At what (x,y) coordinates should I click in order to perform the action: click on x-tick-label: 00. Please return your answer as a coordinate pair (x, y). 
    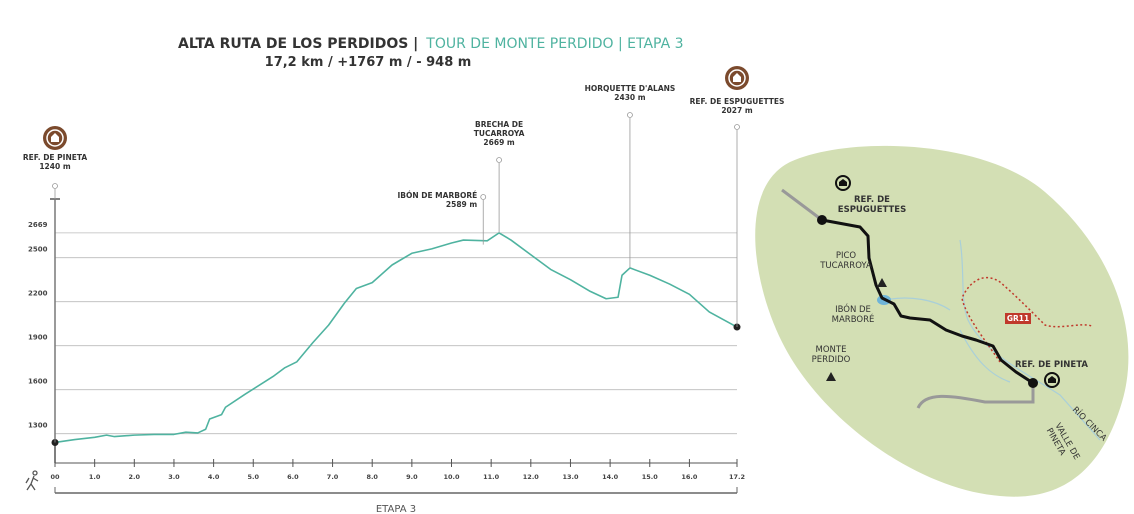
    Looking at the image, I should click on (55, 477).